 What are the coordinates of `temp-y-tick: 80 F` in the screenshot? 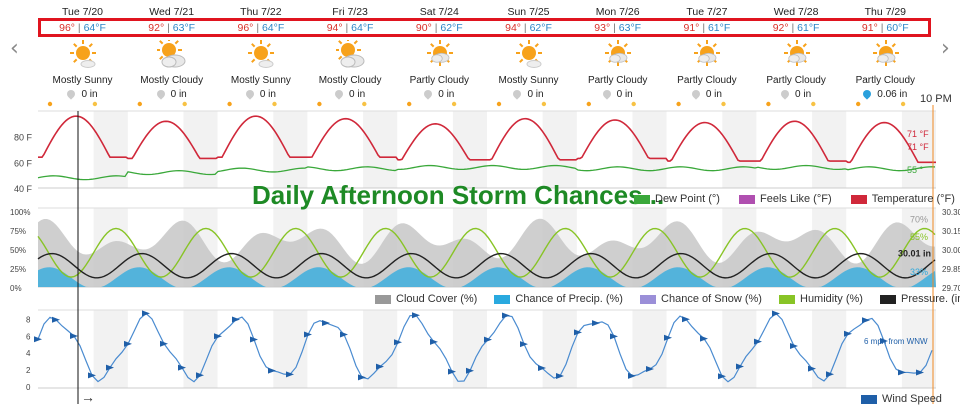 It's located at (23, 138).